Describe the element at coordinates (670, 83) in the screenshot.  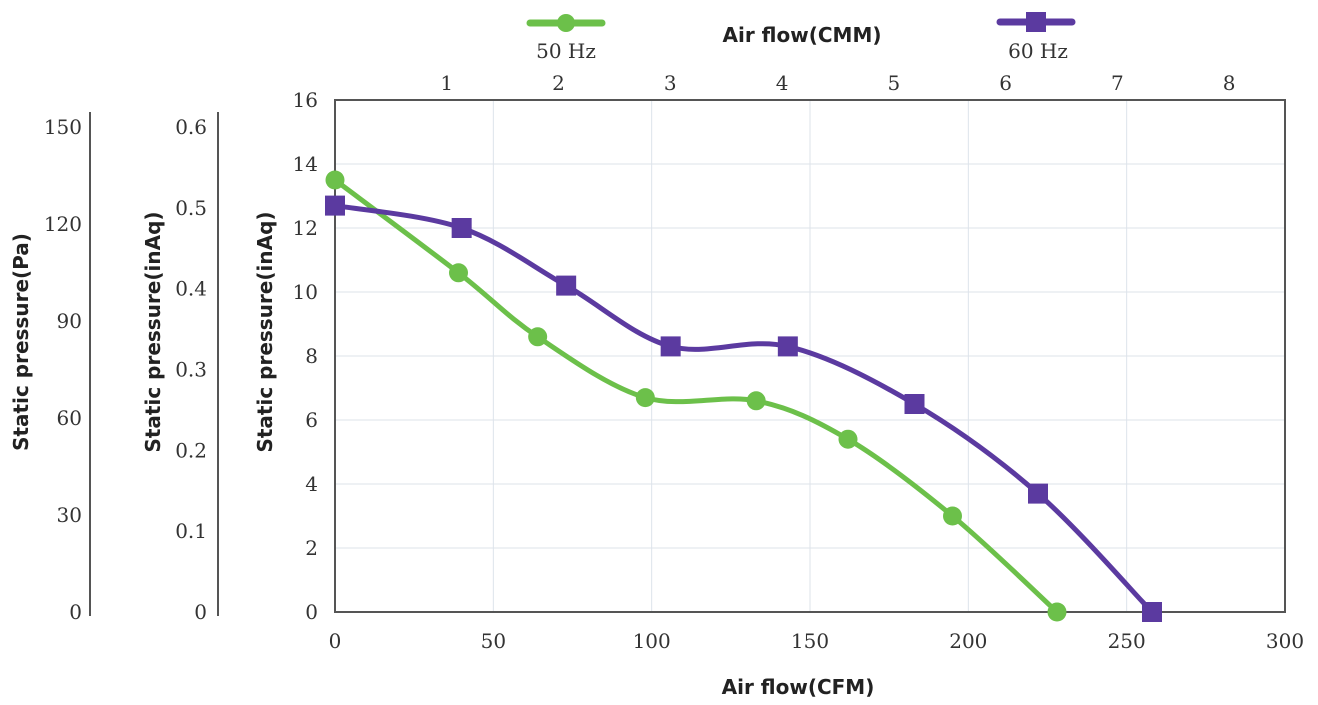
I see `x2-tick-label: 3` at that location.